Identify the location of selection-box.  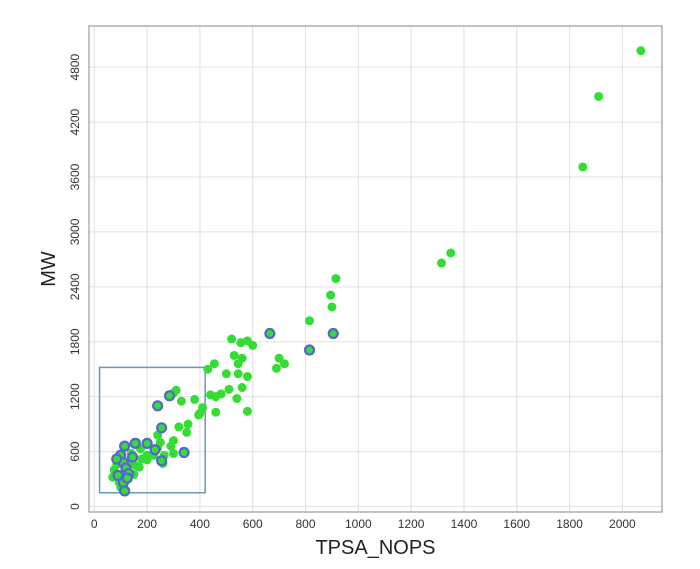
(152, 430).